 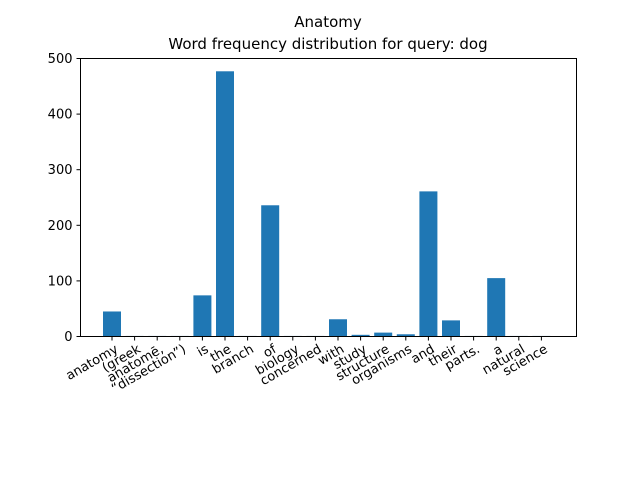 I want to click on y-tick-label-2: 200, so click(x=60, y=226).